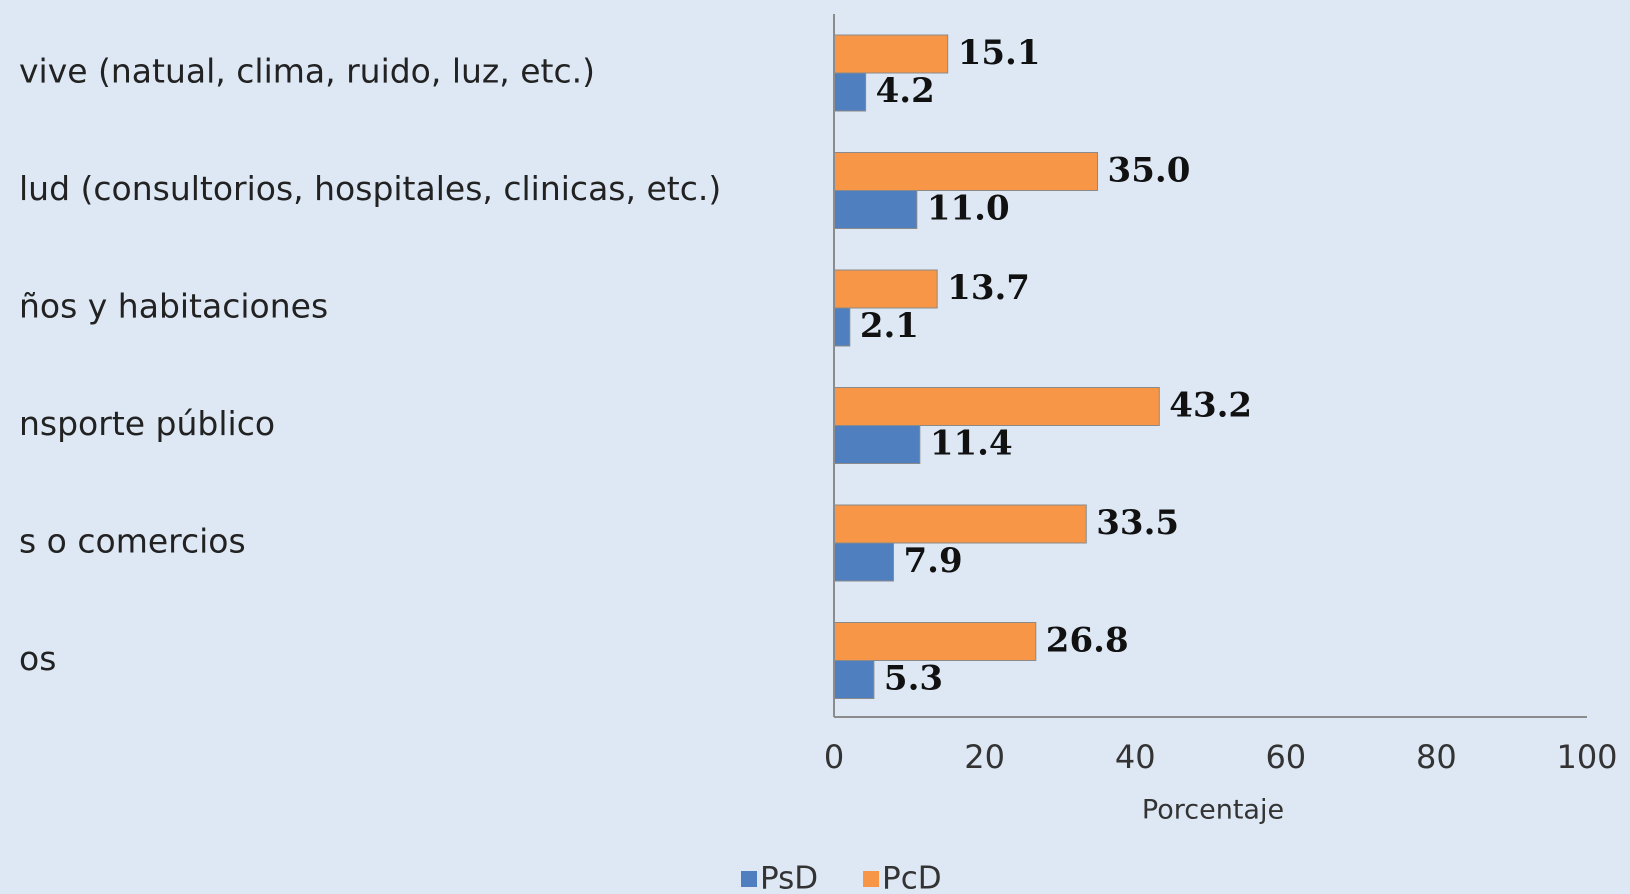 The width and height of the screenshot is (1630, 894). What do you see at coordinates (834, 757) in the screenshot?
I see `x-tick-label: 0` at bounding box center [834, 757].